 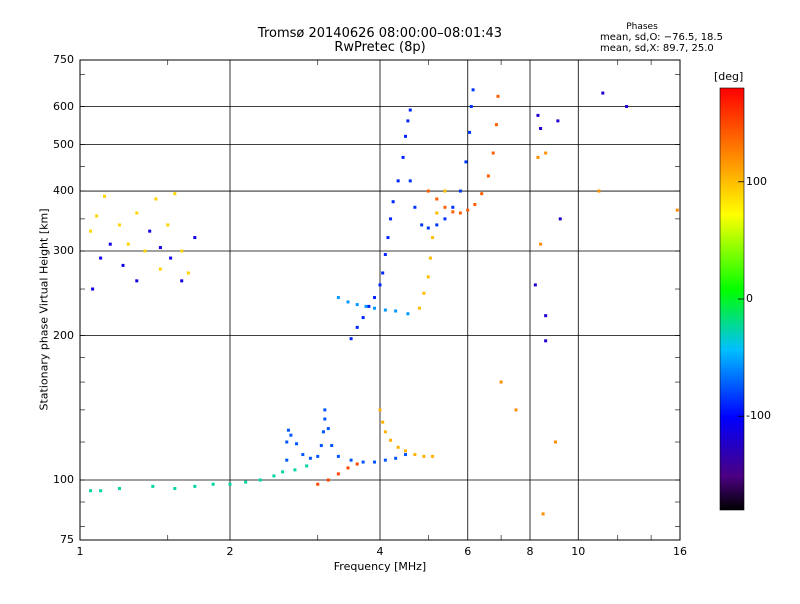 I want to click on colorbar-tick-label: -100, so click(x=758, y=416).